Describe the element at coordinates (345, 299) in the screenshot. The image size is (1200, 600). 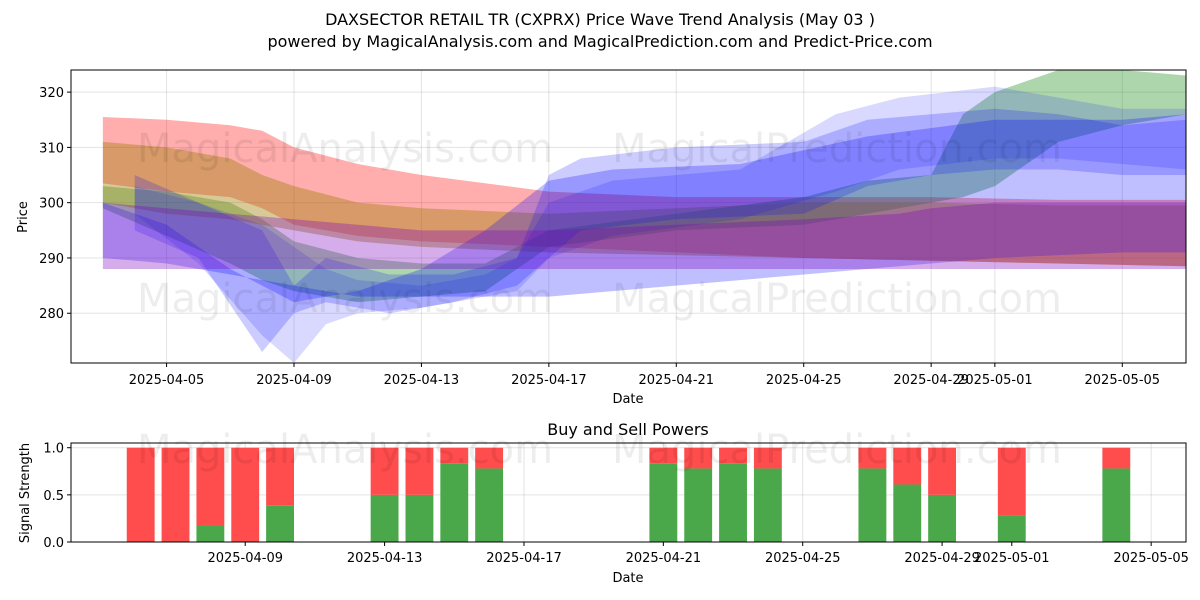
I see `watermark-analysis-2: MagicalAnalysis.com` at that location.